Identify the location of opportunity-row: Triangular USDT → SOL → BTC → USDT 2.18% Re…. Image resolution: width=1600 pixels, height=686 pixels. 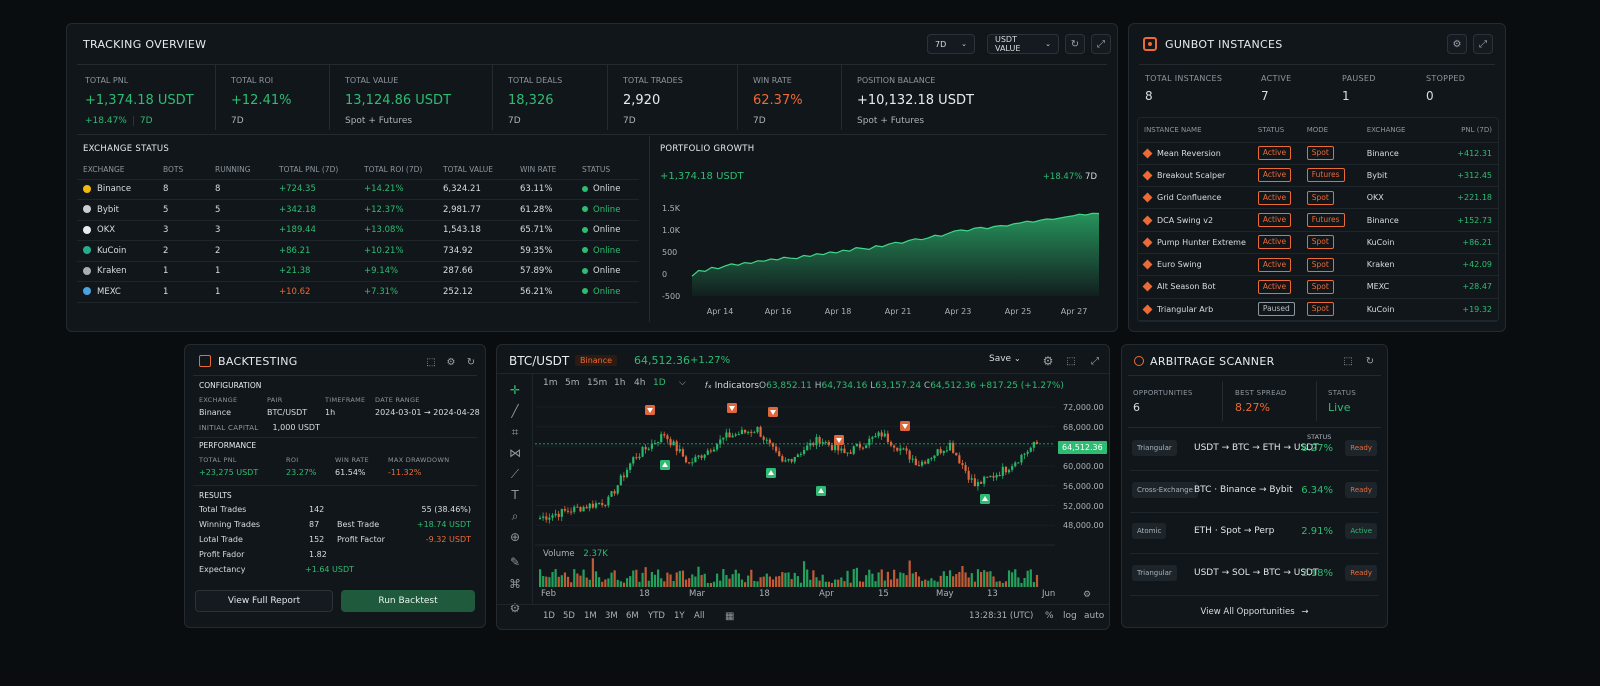
(1254, 575).